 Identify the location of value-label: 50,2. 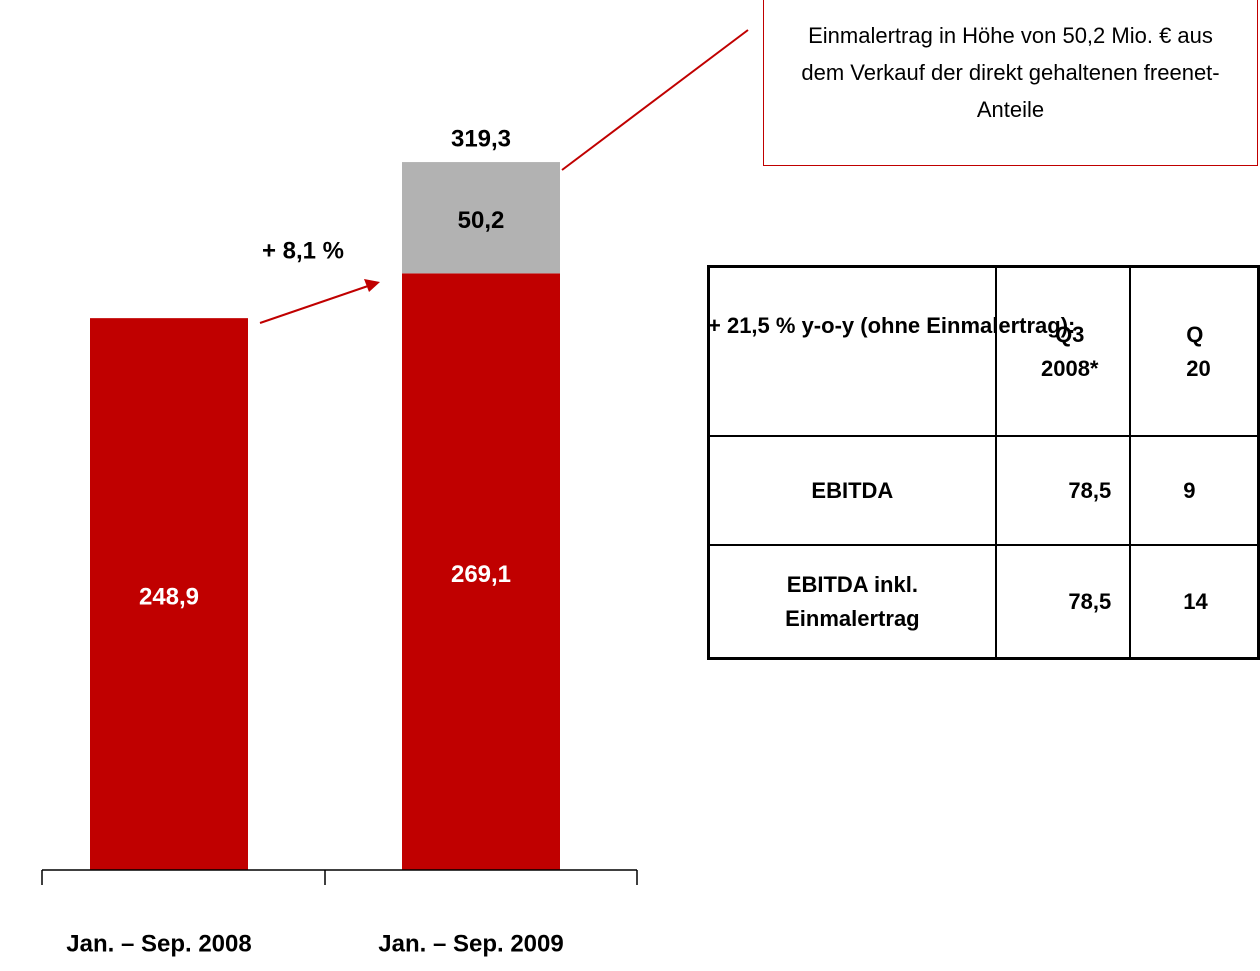
(481, 220).